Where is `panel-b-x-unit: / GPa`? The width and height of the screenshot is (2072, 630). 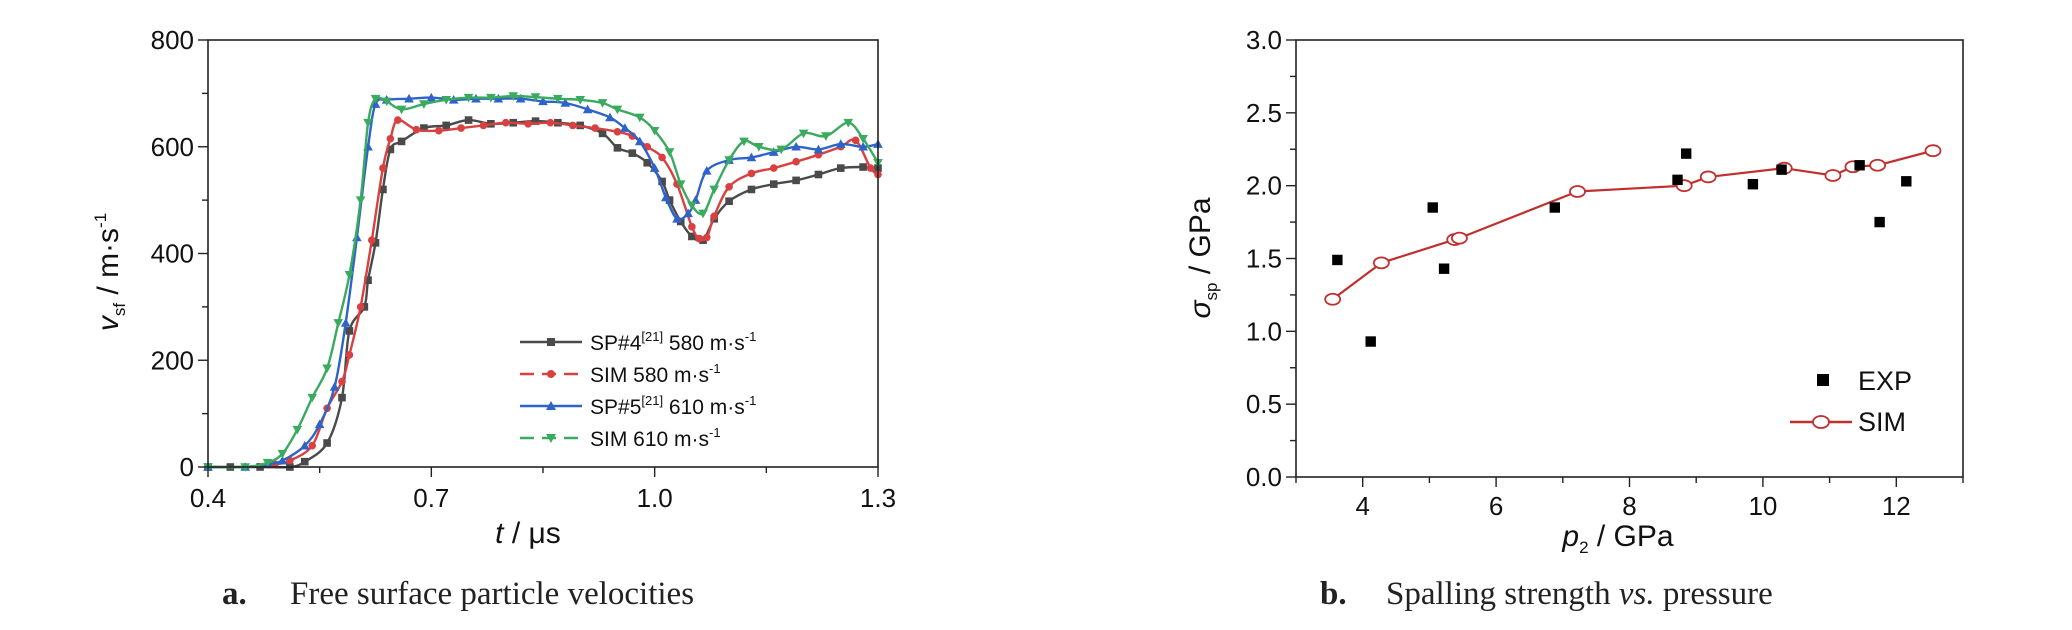 panel-b-x-unit: / GPa is located at coordinates (1631, 536).